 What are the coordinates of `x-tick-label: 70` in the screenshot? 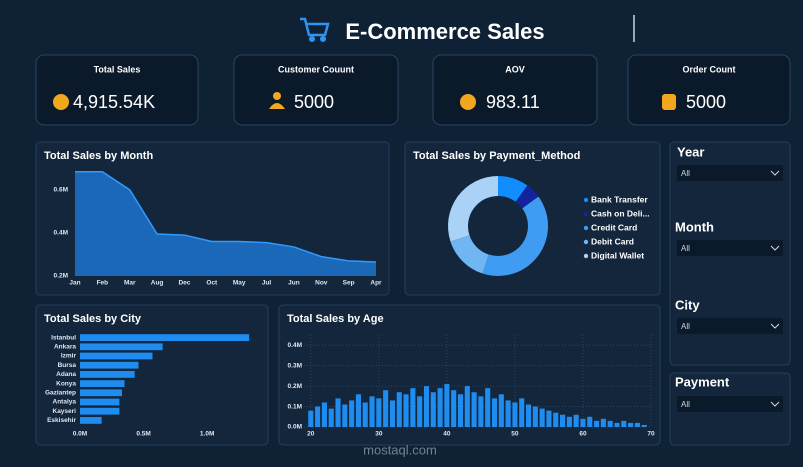 It's located at (651, 434).